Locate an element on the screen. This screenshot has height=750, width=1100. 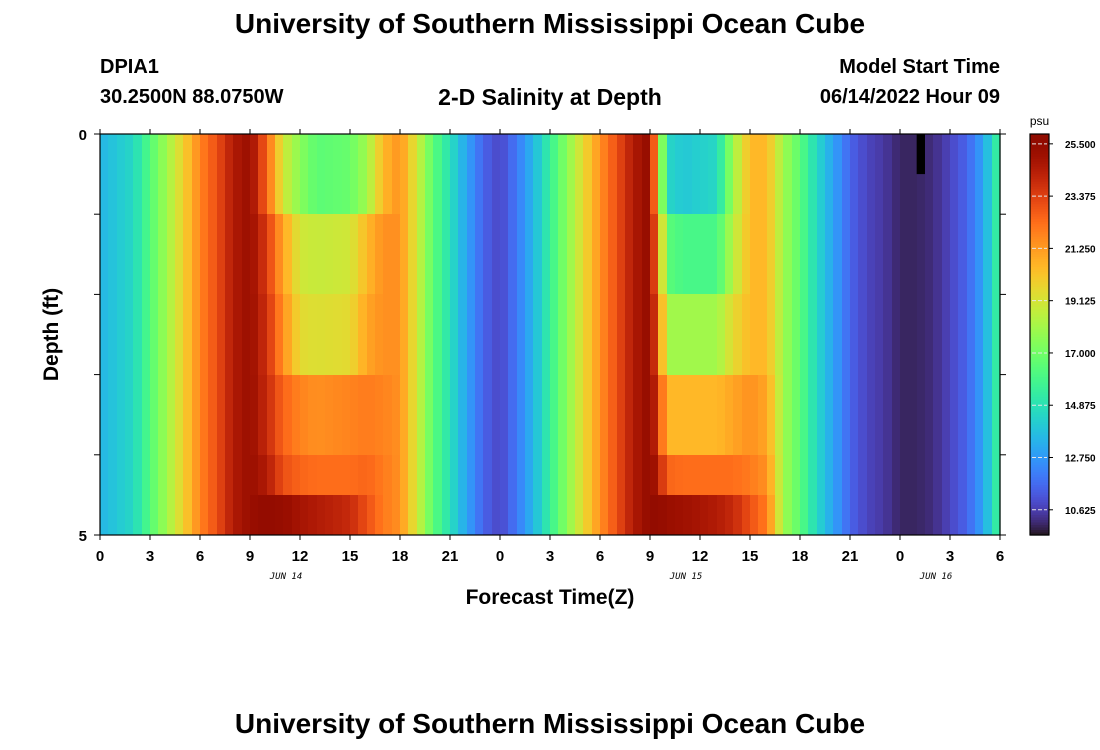
date-label: JUN 16 is located at coordinates (936, 577).